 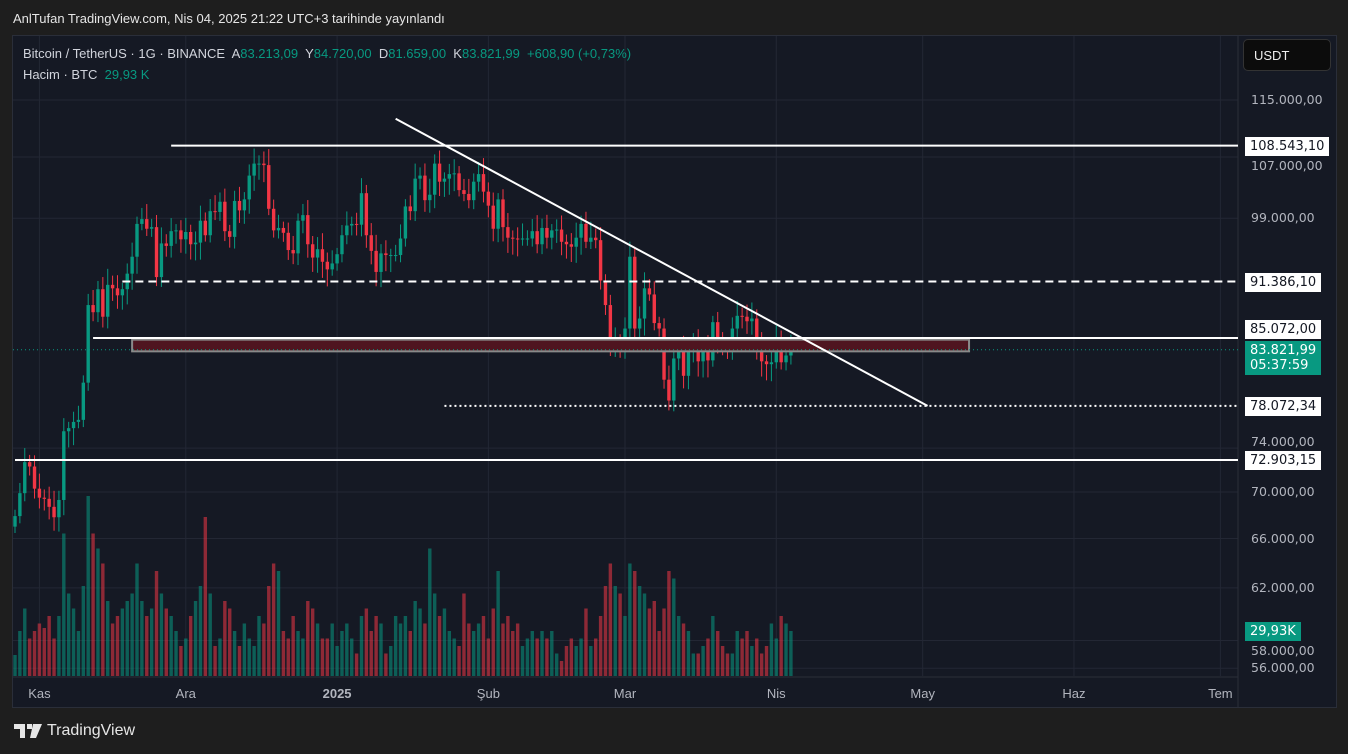 I want to click on close-value: 83.821,99, so click(x=490, y=53).